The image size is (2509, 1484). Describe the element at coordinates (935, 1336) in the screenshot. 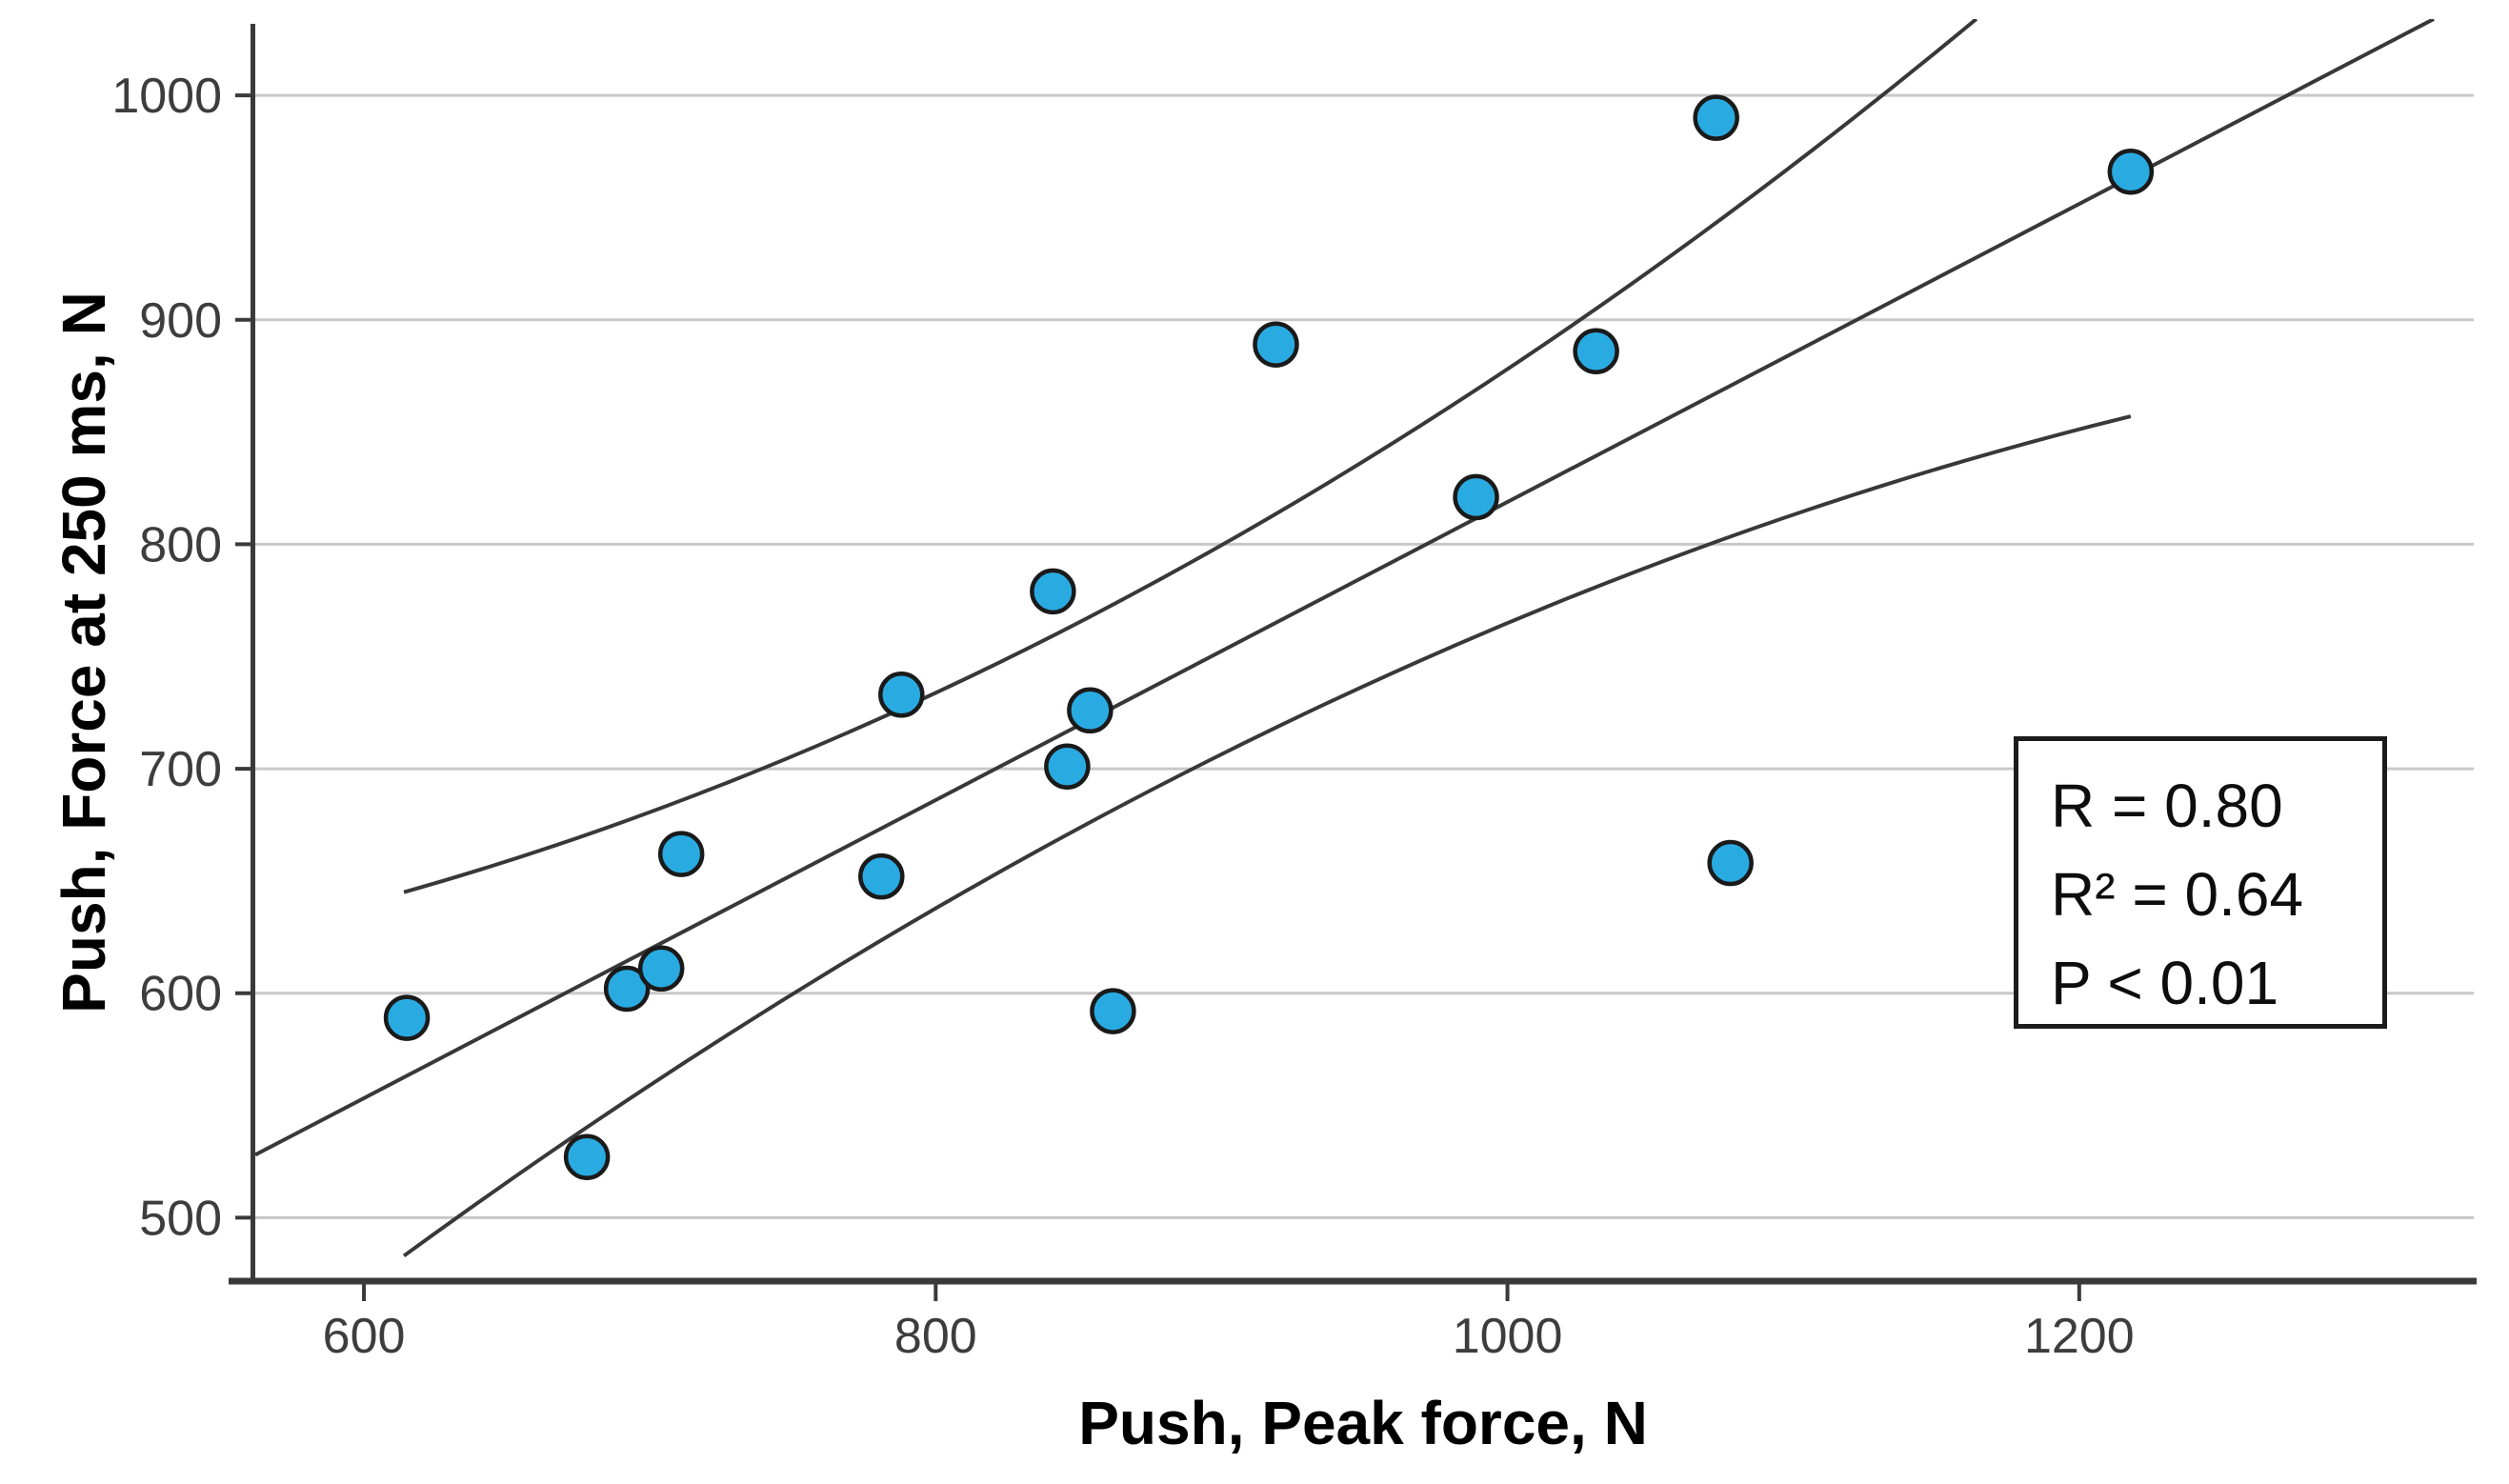

I see `x-tick-label: 800` at that location.